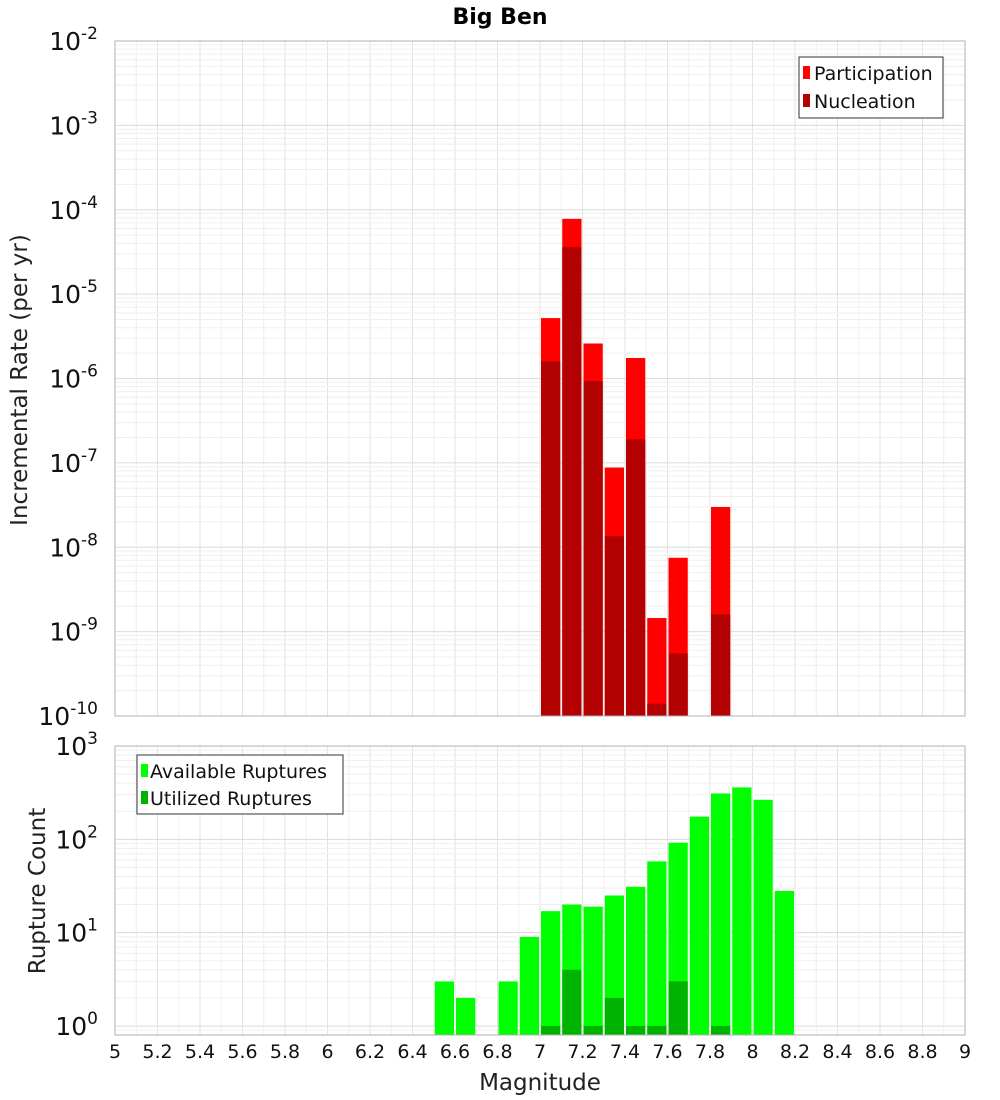  Describe the element at coordinates (806, 72) in the screenshot. I see `participation-legend-swatch` at that location.